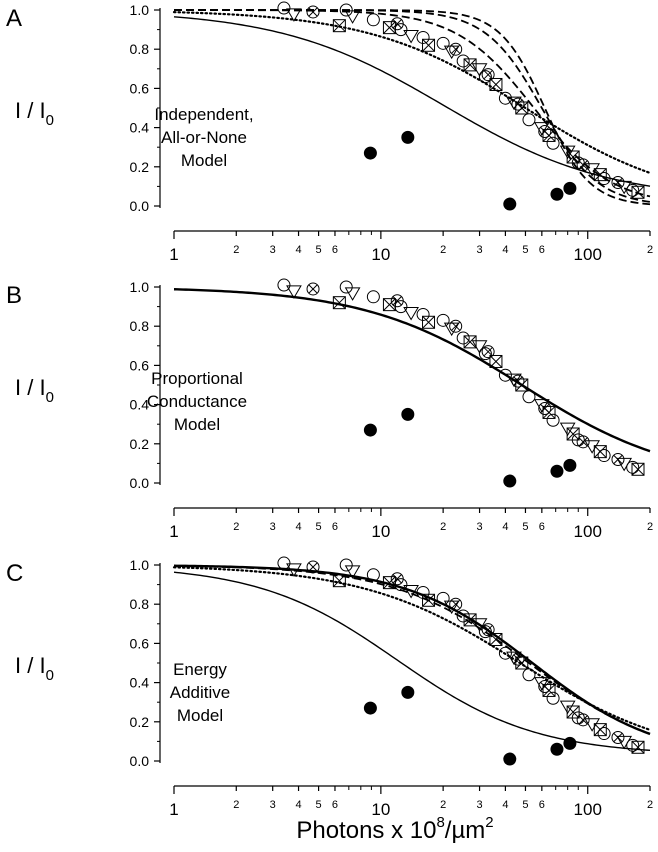 The height and width of the screenshot is (852, 658). What do you see at coordinates (200, 692) in the screenshot?
I see `model-label-line: Additive` at bounding box center [200, 692].